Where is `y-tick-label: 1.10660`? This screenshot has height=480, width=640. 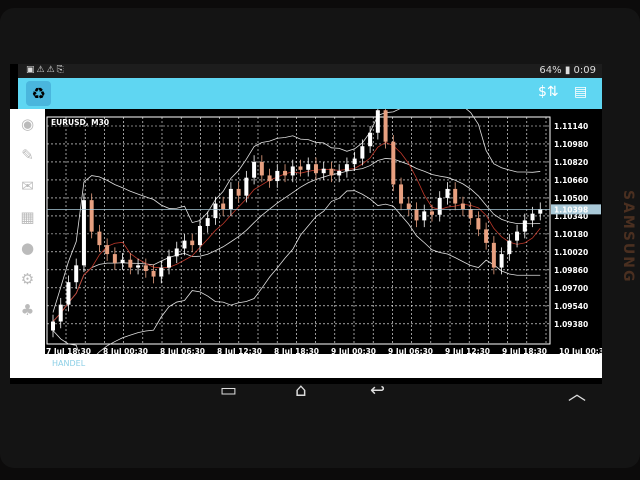
y-tick-label: 1.10660 is located at coordinates (571, 180).